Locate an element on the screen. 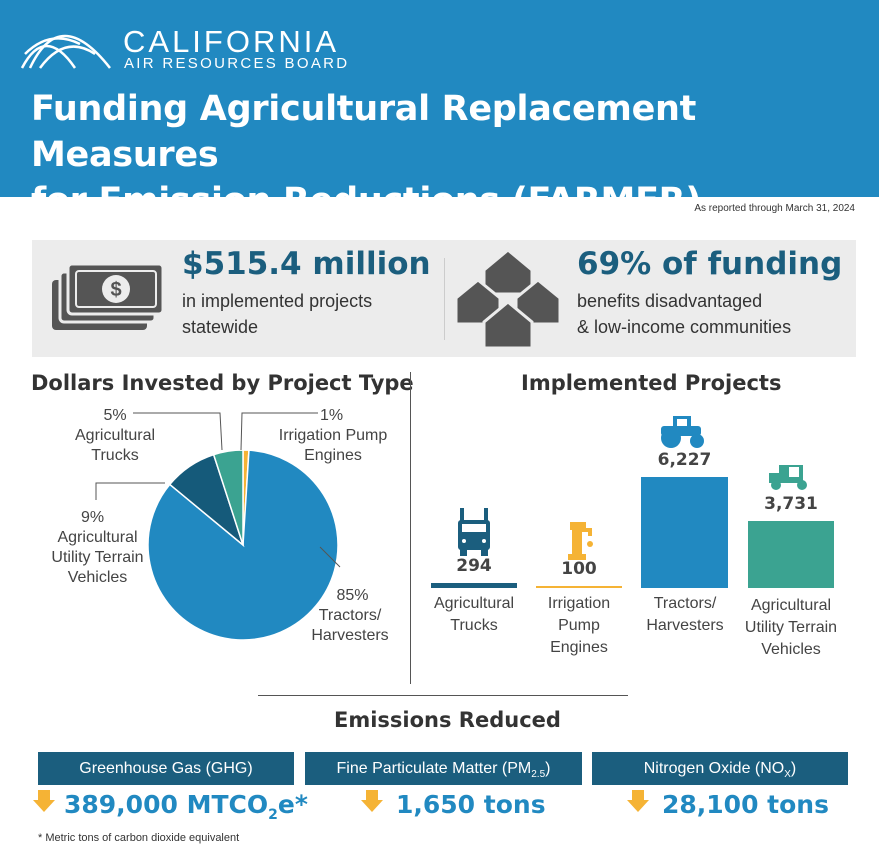  pm-sub: 2.5 is located at coordinates (538, 775).